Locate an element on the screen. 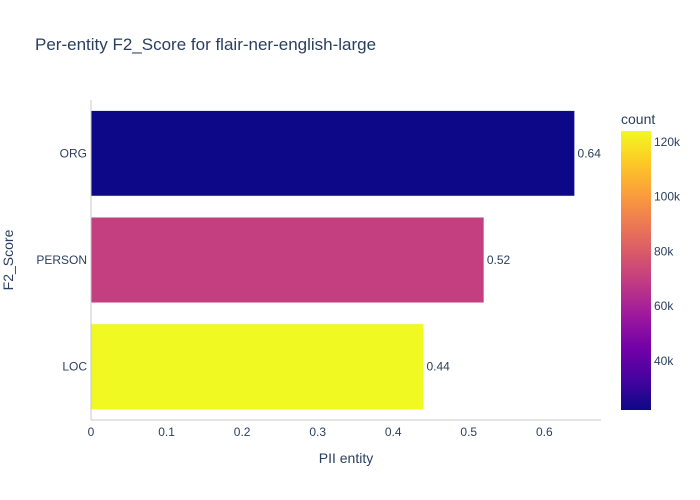 This screenshot has width=700, height=500. y-tick-label: LOC is located at coordinates (74, 367).